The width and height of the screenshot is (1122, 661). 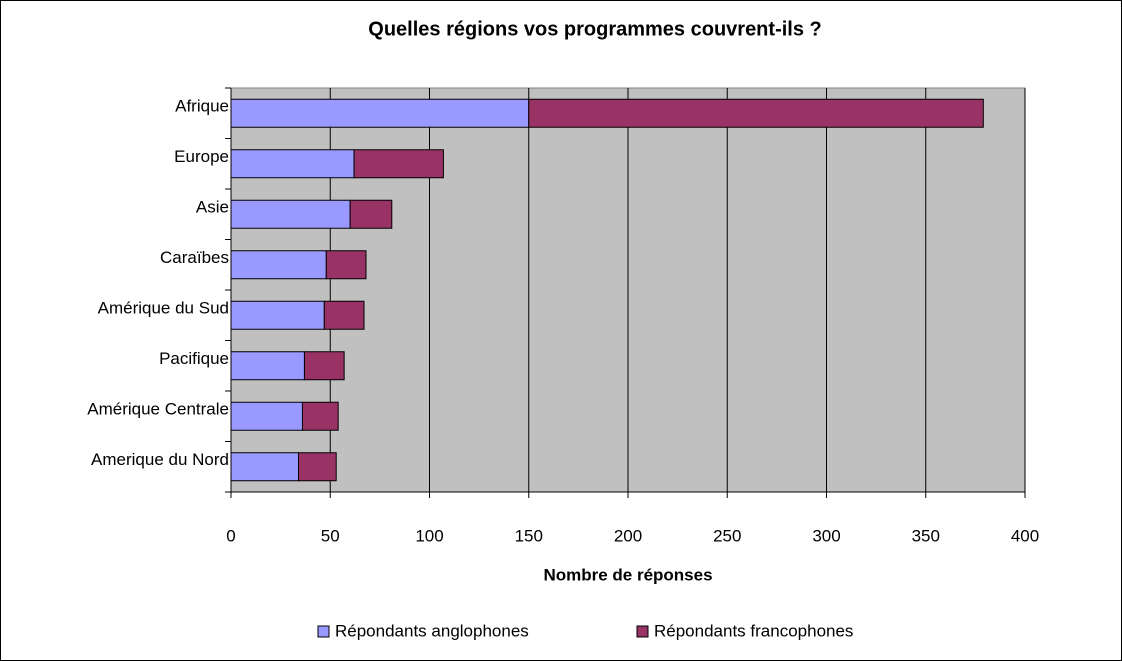 What do you see at coordinates (230, 535) in the screenshot?
I see `x-tick-label: 0` at bounding box center [230, 535].